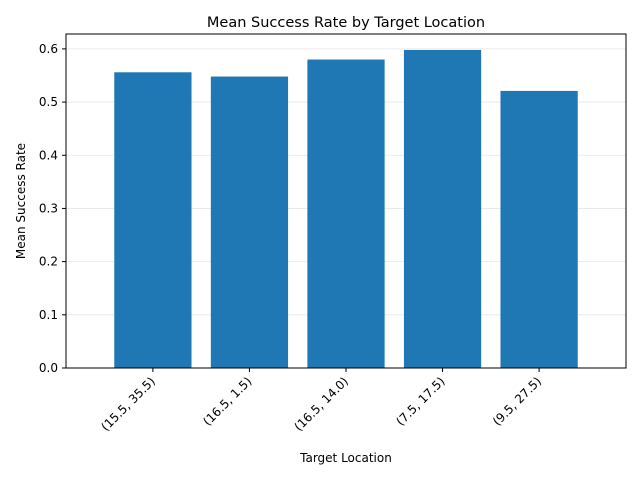  I want to click on y-tick-label: 0.1, so click(48, 315).